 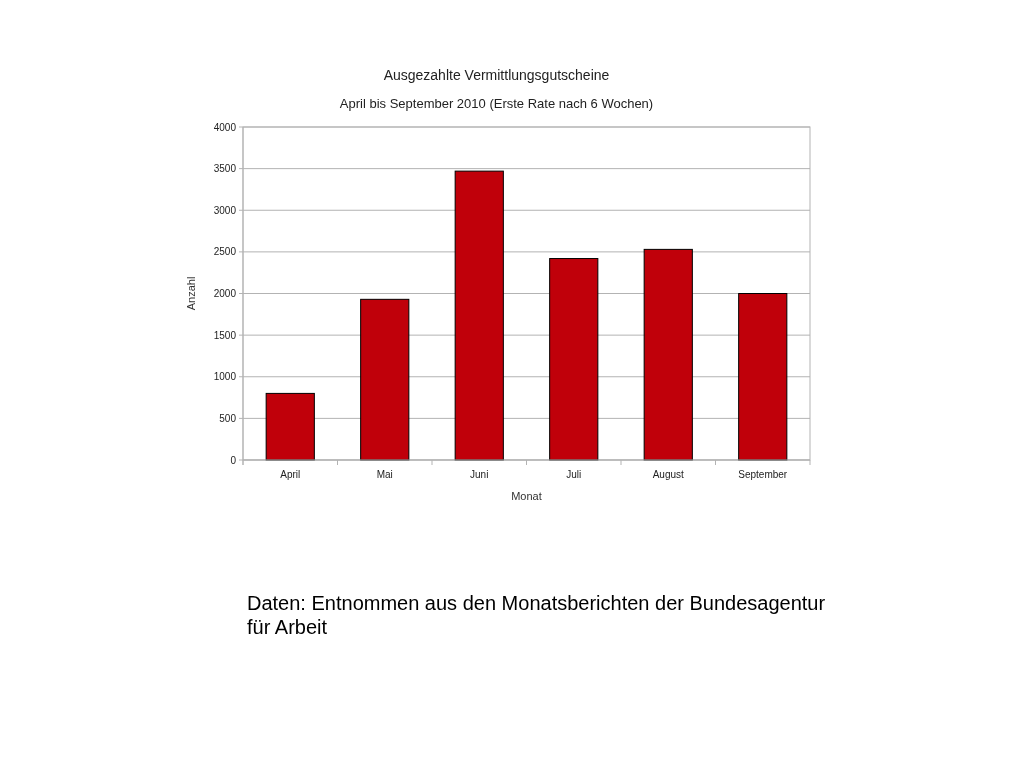 What do you see at coordinates (668, 474) in the screenshot?
I see `x-tick-label: August` at bounding box center [668, 474].